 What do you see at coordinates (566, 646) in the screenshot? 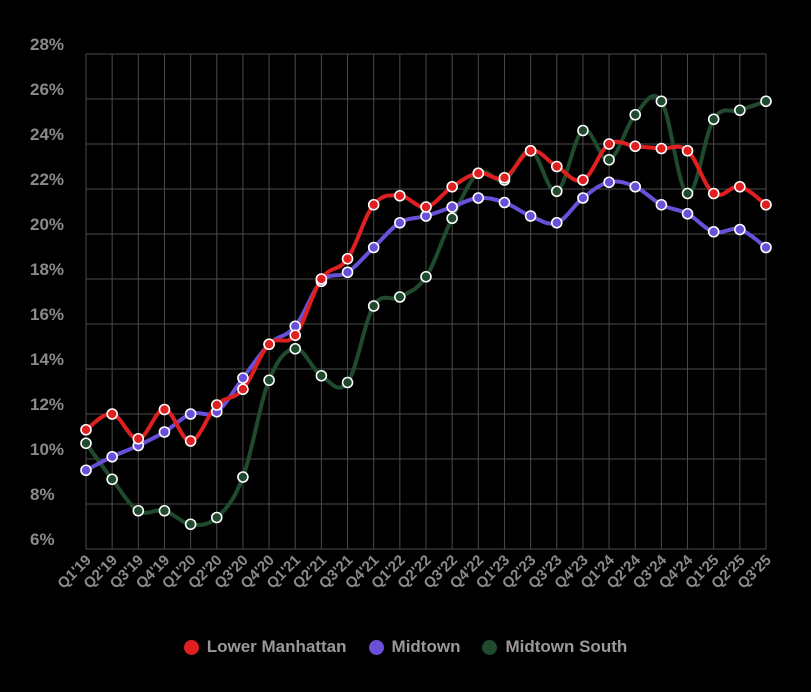
I see `legend-label: Midtown South` at bounding box center [566, 646].